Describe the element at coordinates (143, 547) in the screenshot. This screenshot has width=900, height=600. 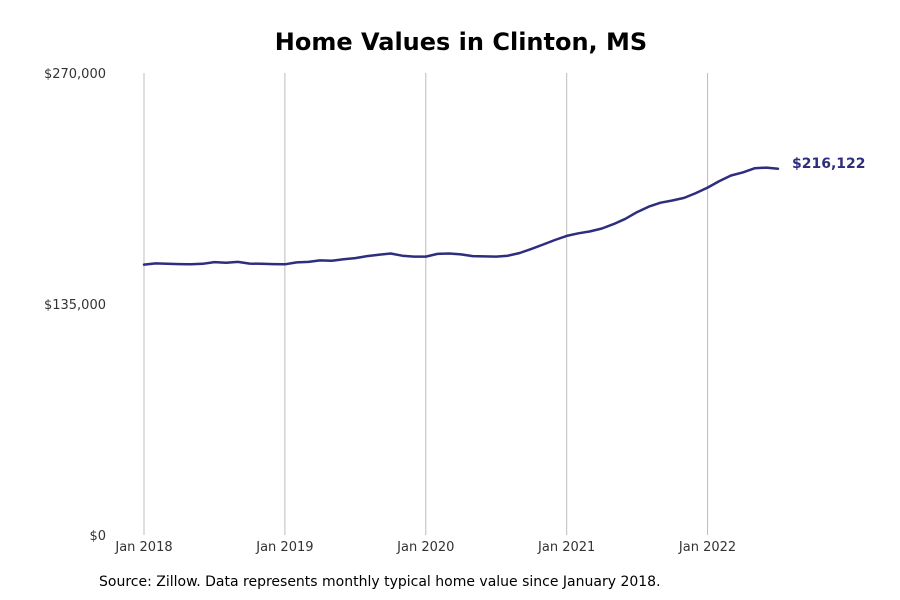
I see `x-tick-label: Jan 2018` at that location.